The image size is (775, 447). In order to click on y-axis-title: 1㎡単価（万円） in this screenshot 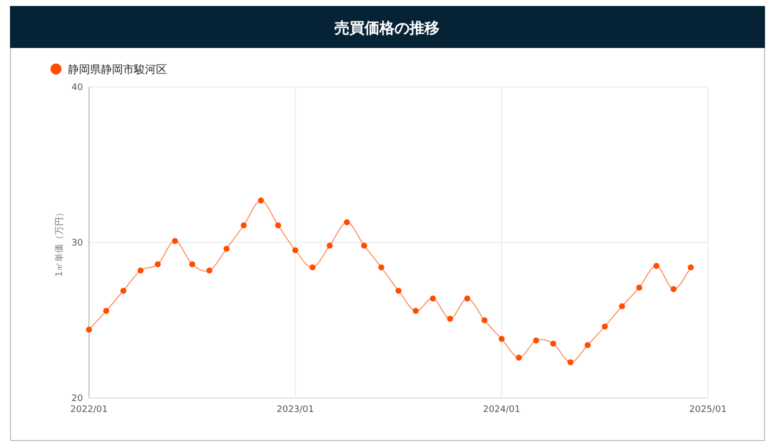, I will do `click(59, 242)`.